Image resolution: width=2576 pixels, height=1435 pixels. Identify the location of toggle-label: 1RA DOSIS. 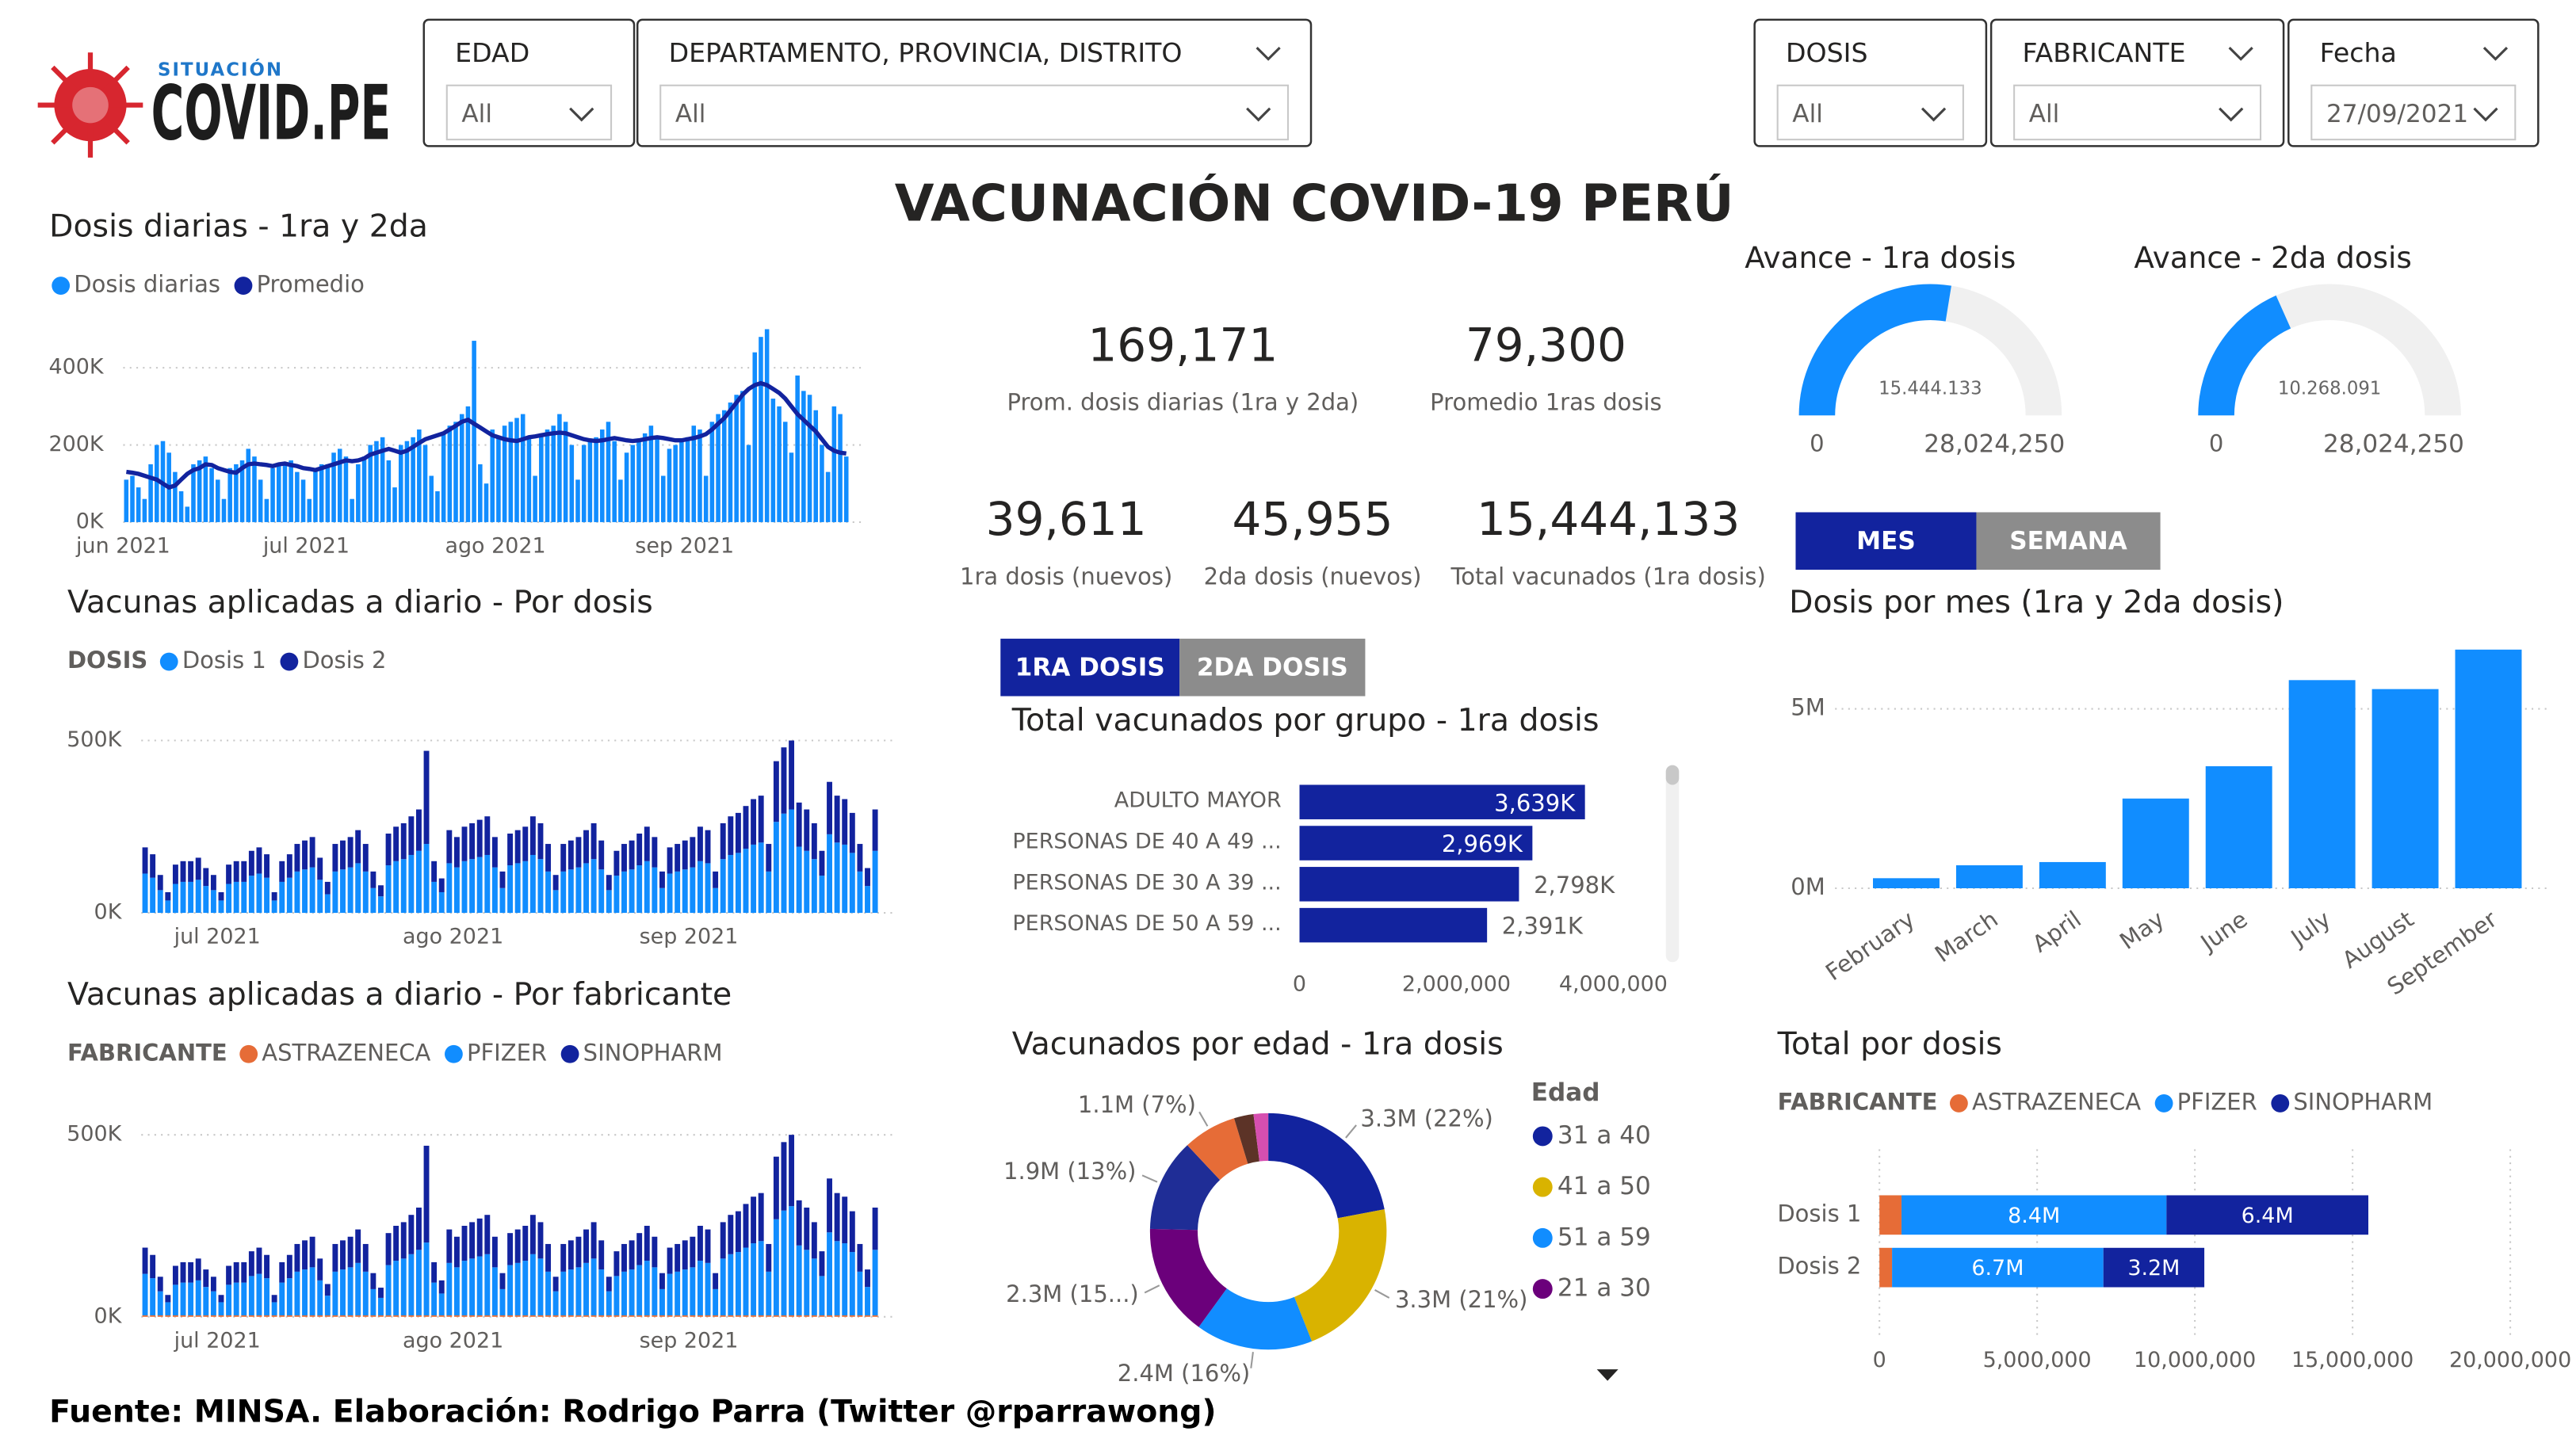
(1090, 667).